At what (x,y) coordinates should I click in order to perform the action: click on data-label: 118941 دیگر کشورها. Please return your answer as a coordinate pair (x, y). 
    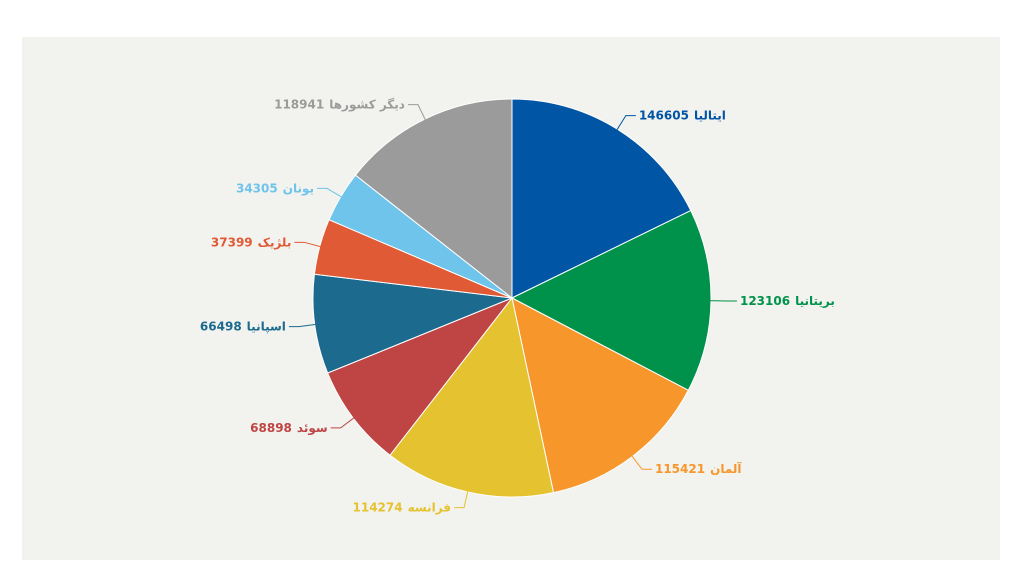
    Looking at the image, I should click on (339, 104).